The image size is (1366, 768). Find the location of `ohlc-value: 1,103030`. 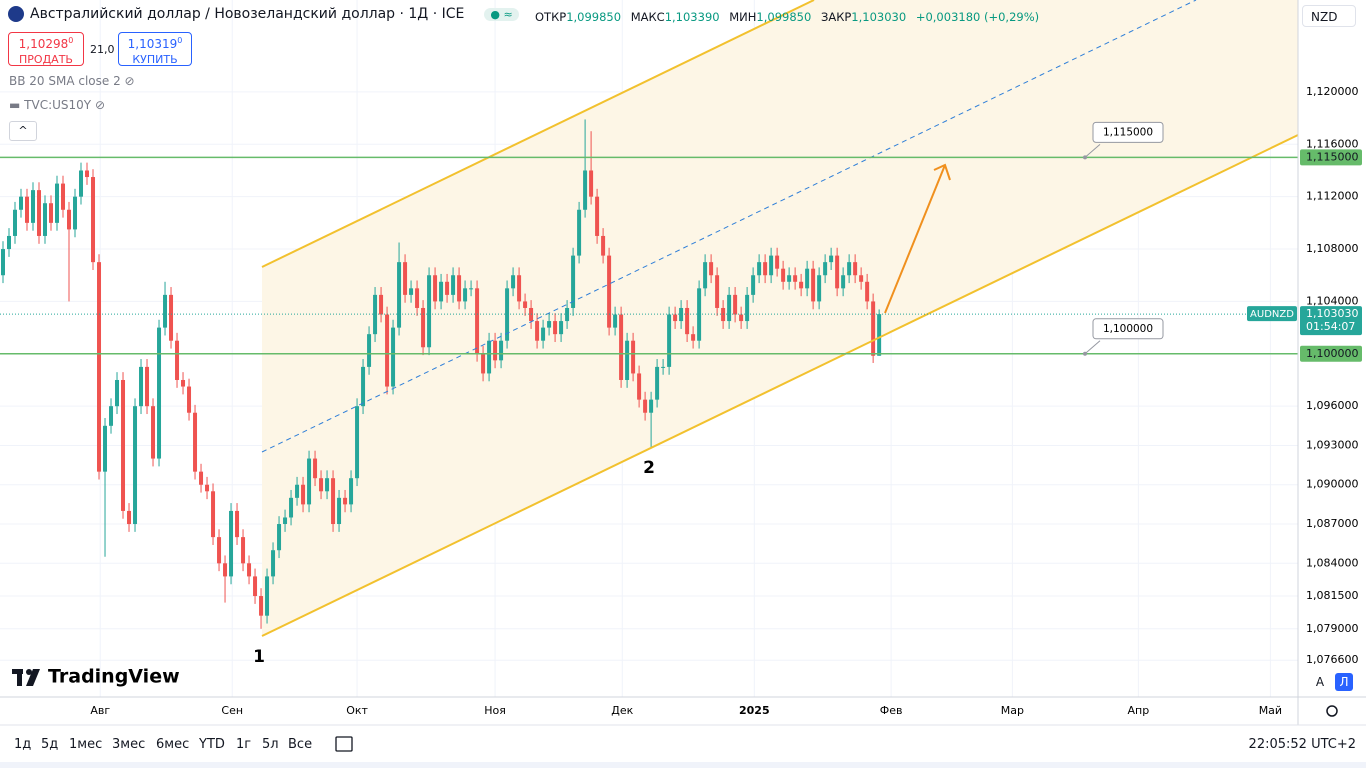

ohlc-value: 1,103030 is located at coordinates (879, 17).